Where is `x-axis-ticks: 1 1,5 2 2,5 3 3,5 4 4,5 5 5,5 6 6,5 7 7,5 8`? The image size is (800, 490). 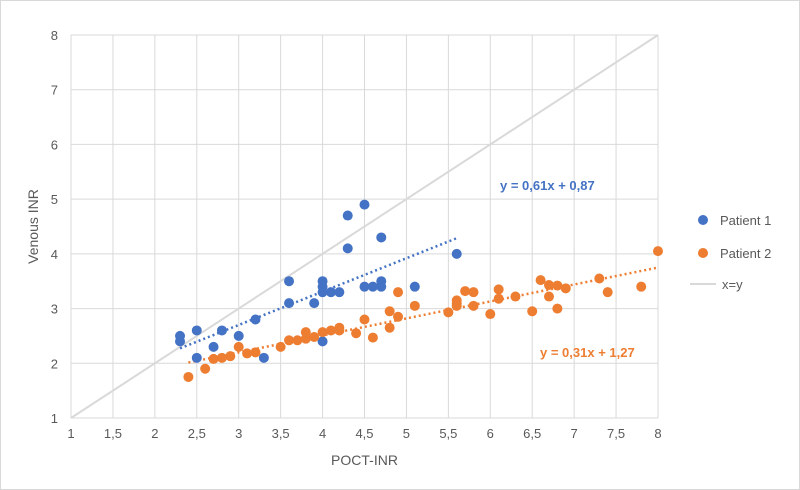
x-axis-ticks: 1 1,5 2 2,5 3 3,5 4 4,5 5 5,5 6 6,5 7 7,5 8 is located at coordinates (364, 433).